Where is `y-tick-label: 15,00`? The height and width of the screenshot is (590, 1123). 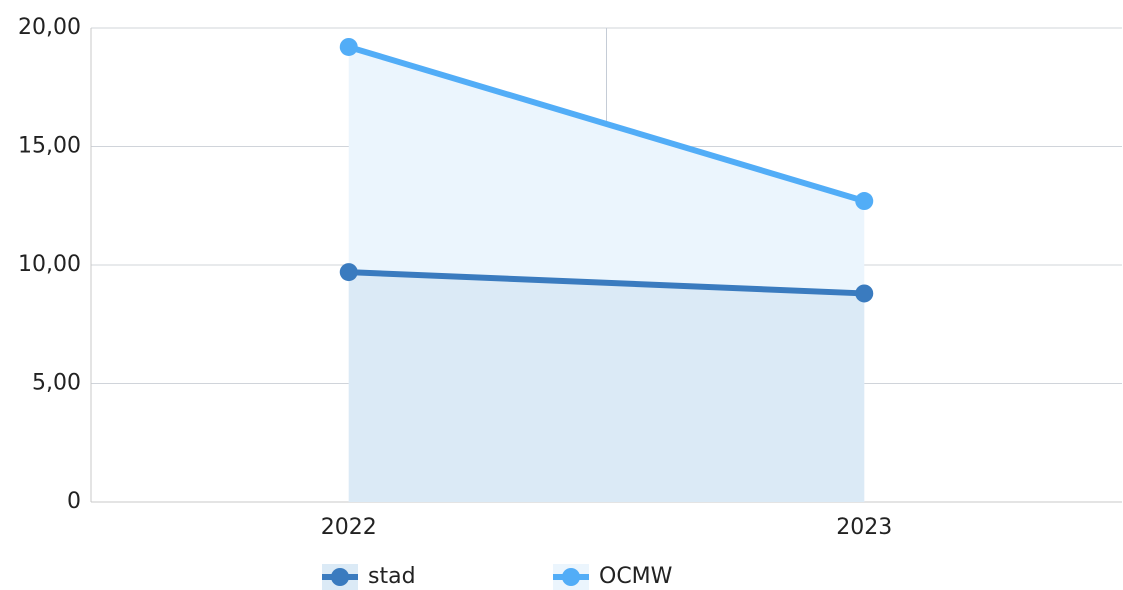
y-tick-label: 15,00 is located at coordinates (49, 146).